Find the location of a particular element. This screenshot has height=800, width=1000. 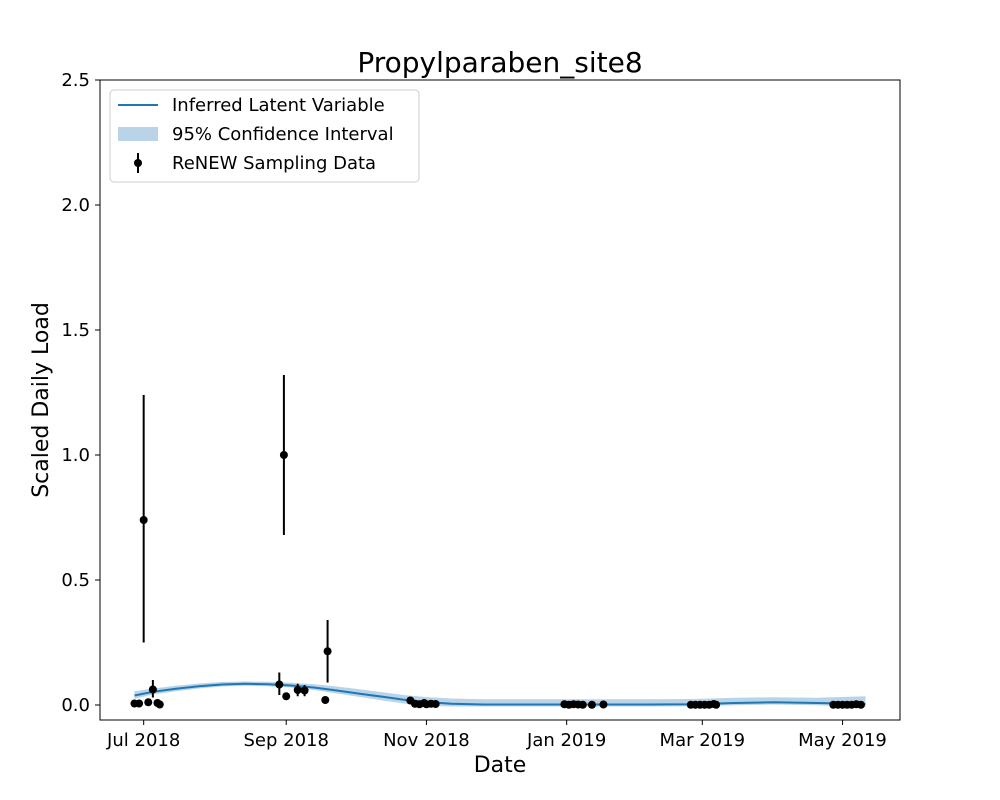

legend-label-sampling: ReNEW Sampling Data is located at coordinates (274, 163).